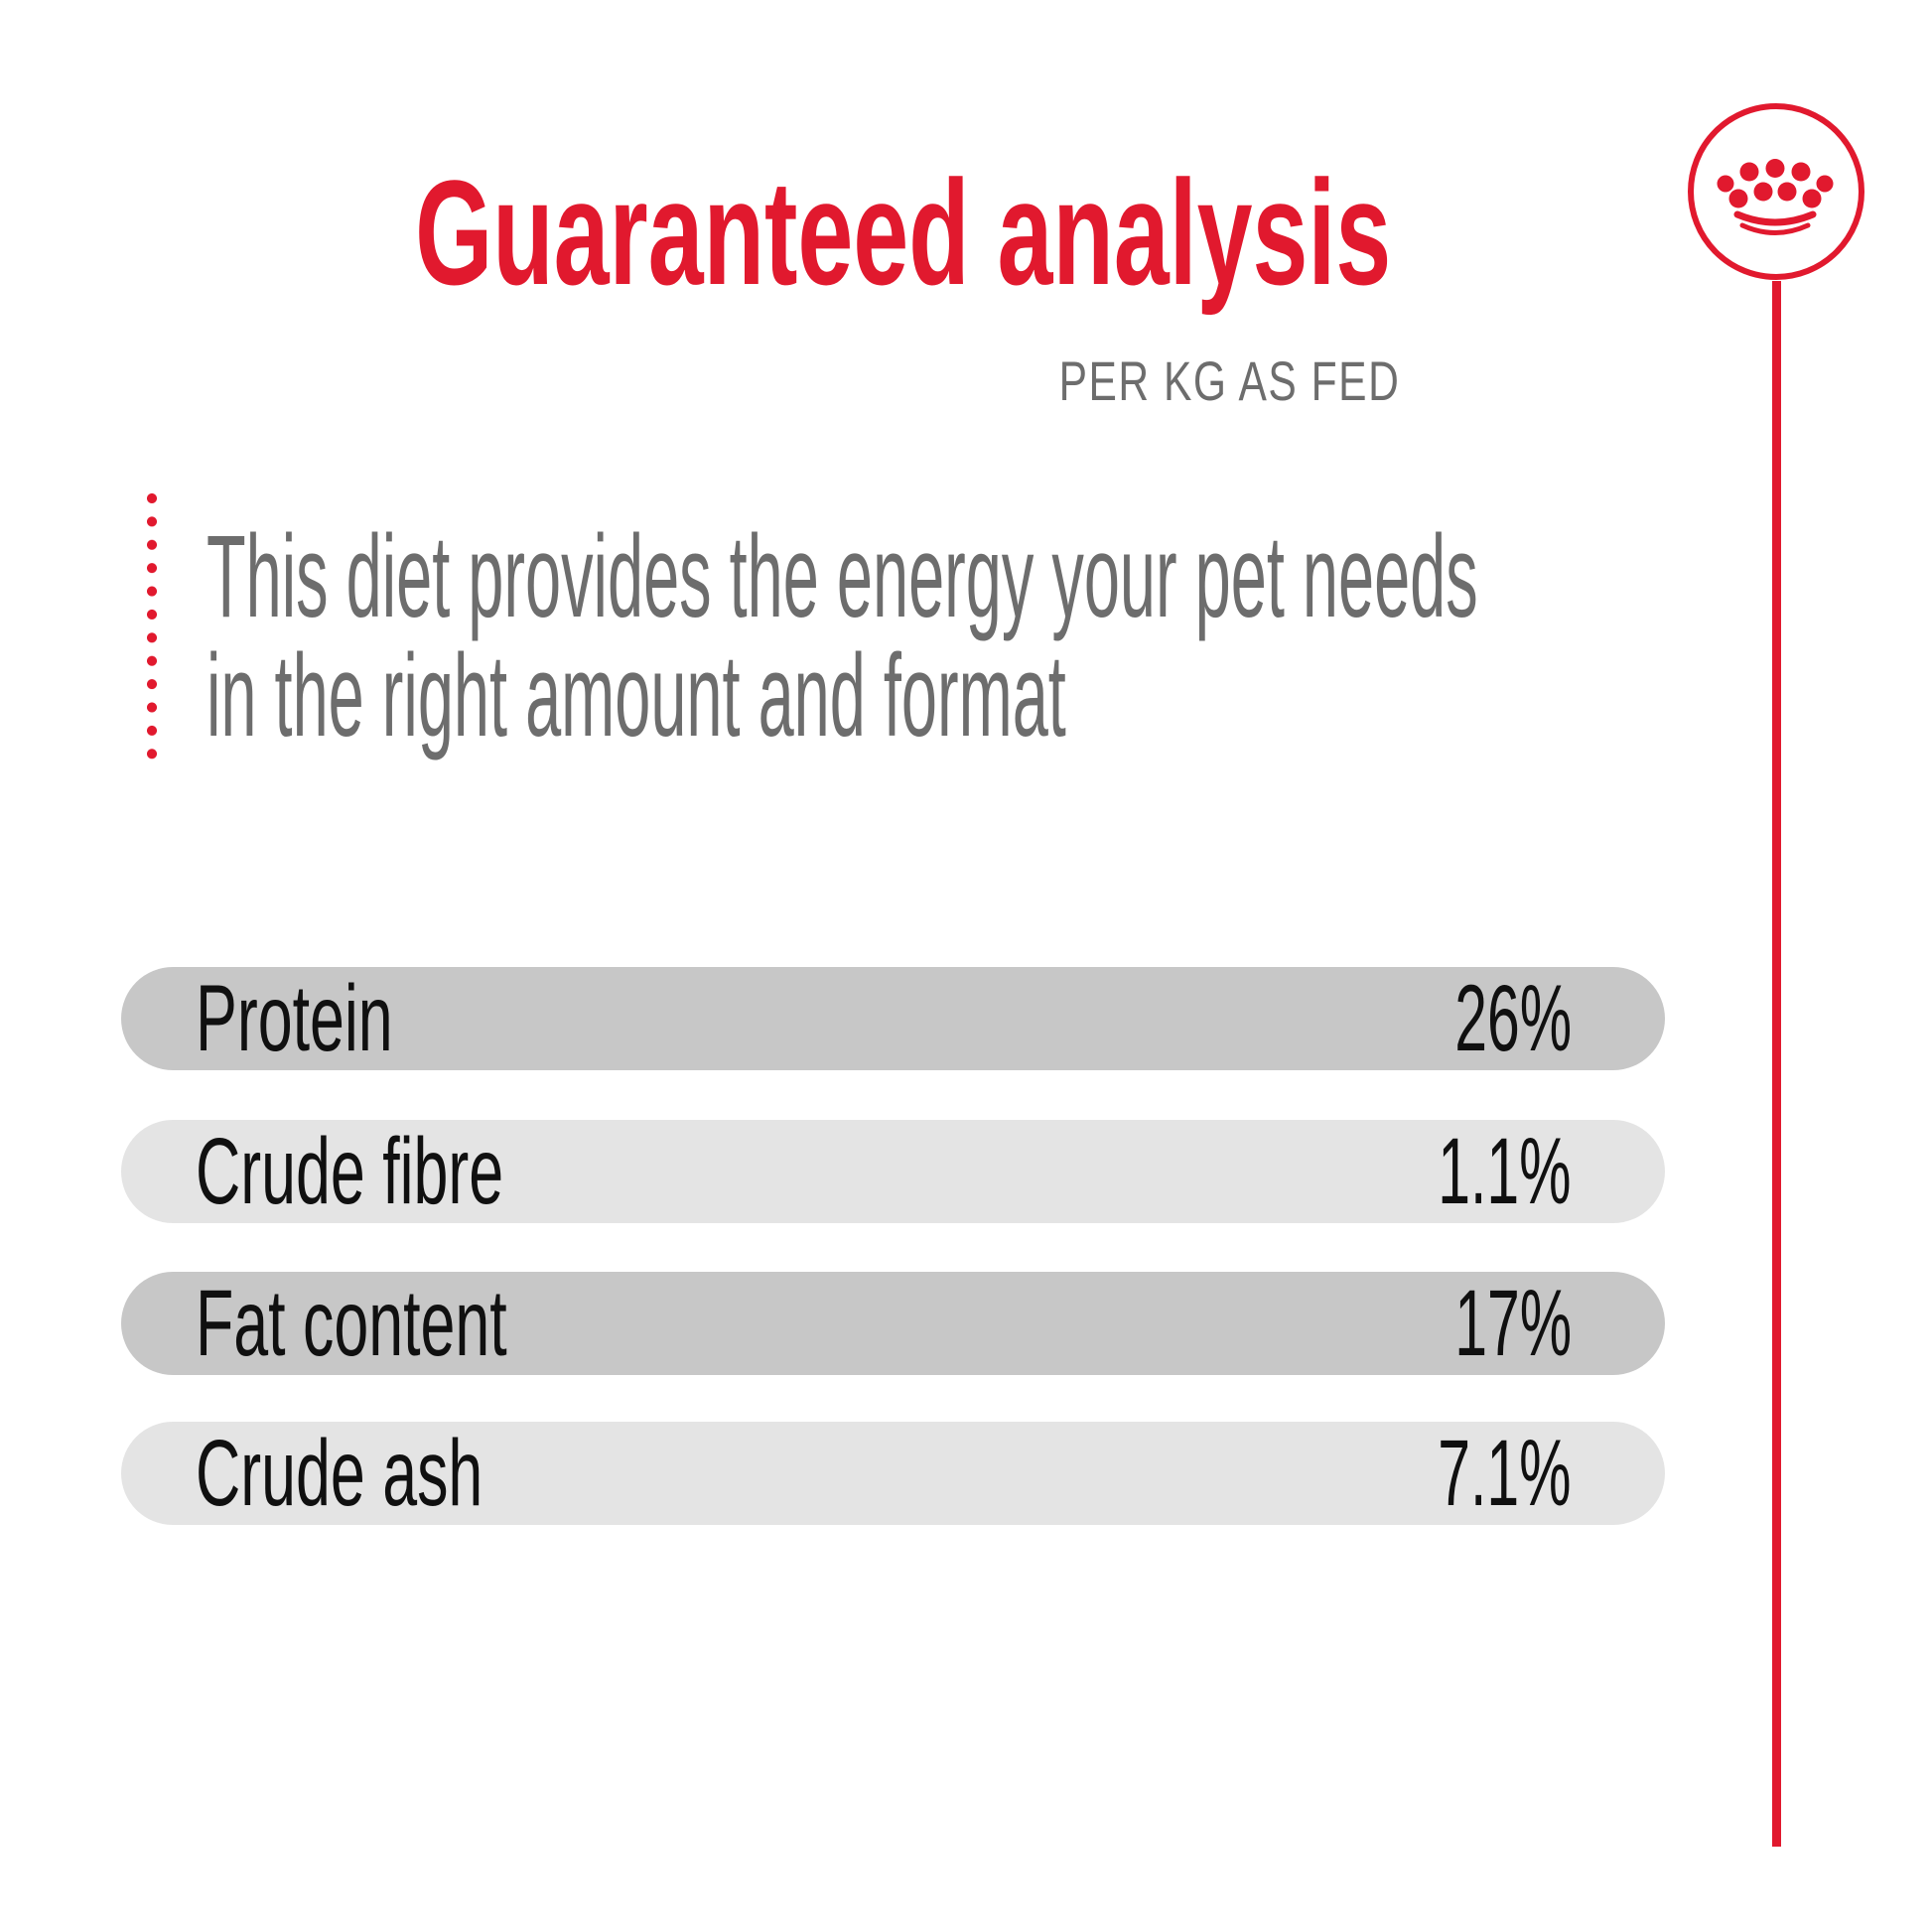 The width and height of the screenshot is (1932, 1932). Describe the element at coordinates (1776, 191) in the screenshot. I see `royal-canin-crown-icon` at that location.